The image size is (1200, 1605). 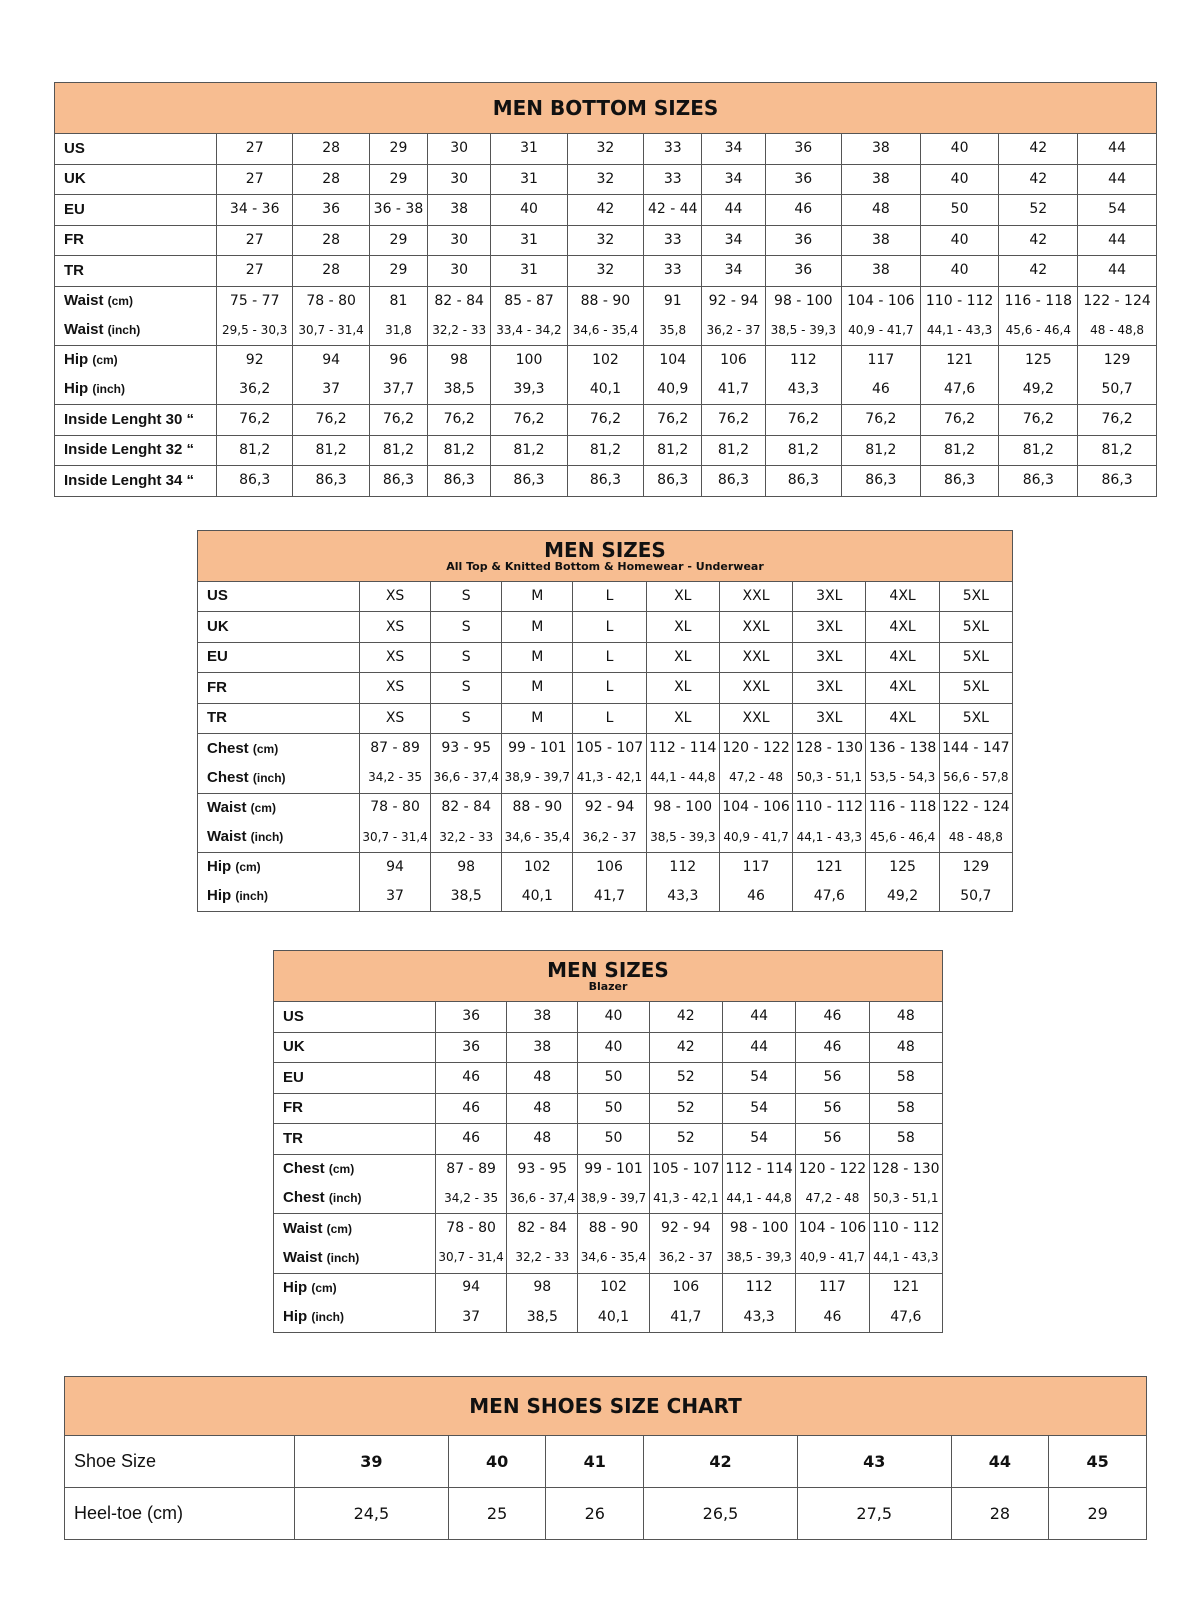 I want to click on table-row: EU XS S M L XL XXL 3XL 4XL 5XL, so click(x=605, y=657).